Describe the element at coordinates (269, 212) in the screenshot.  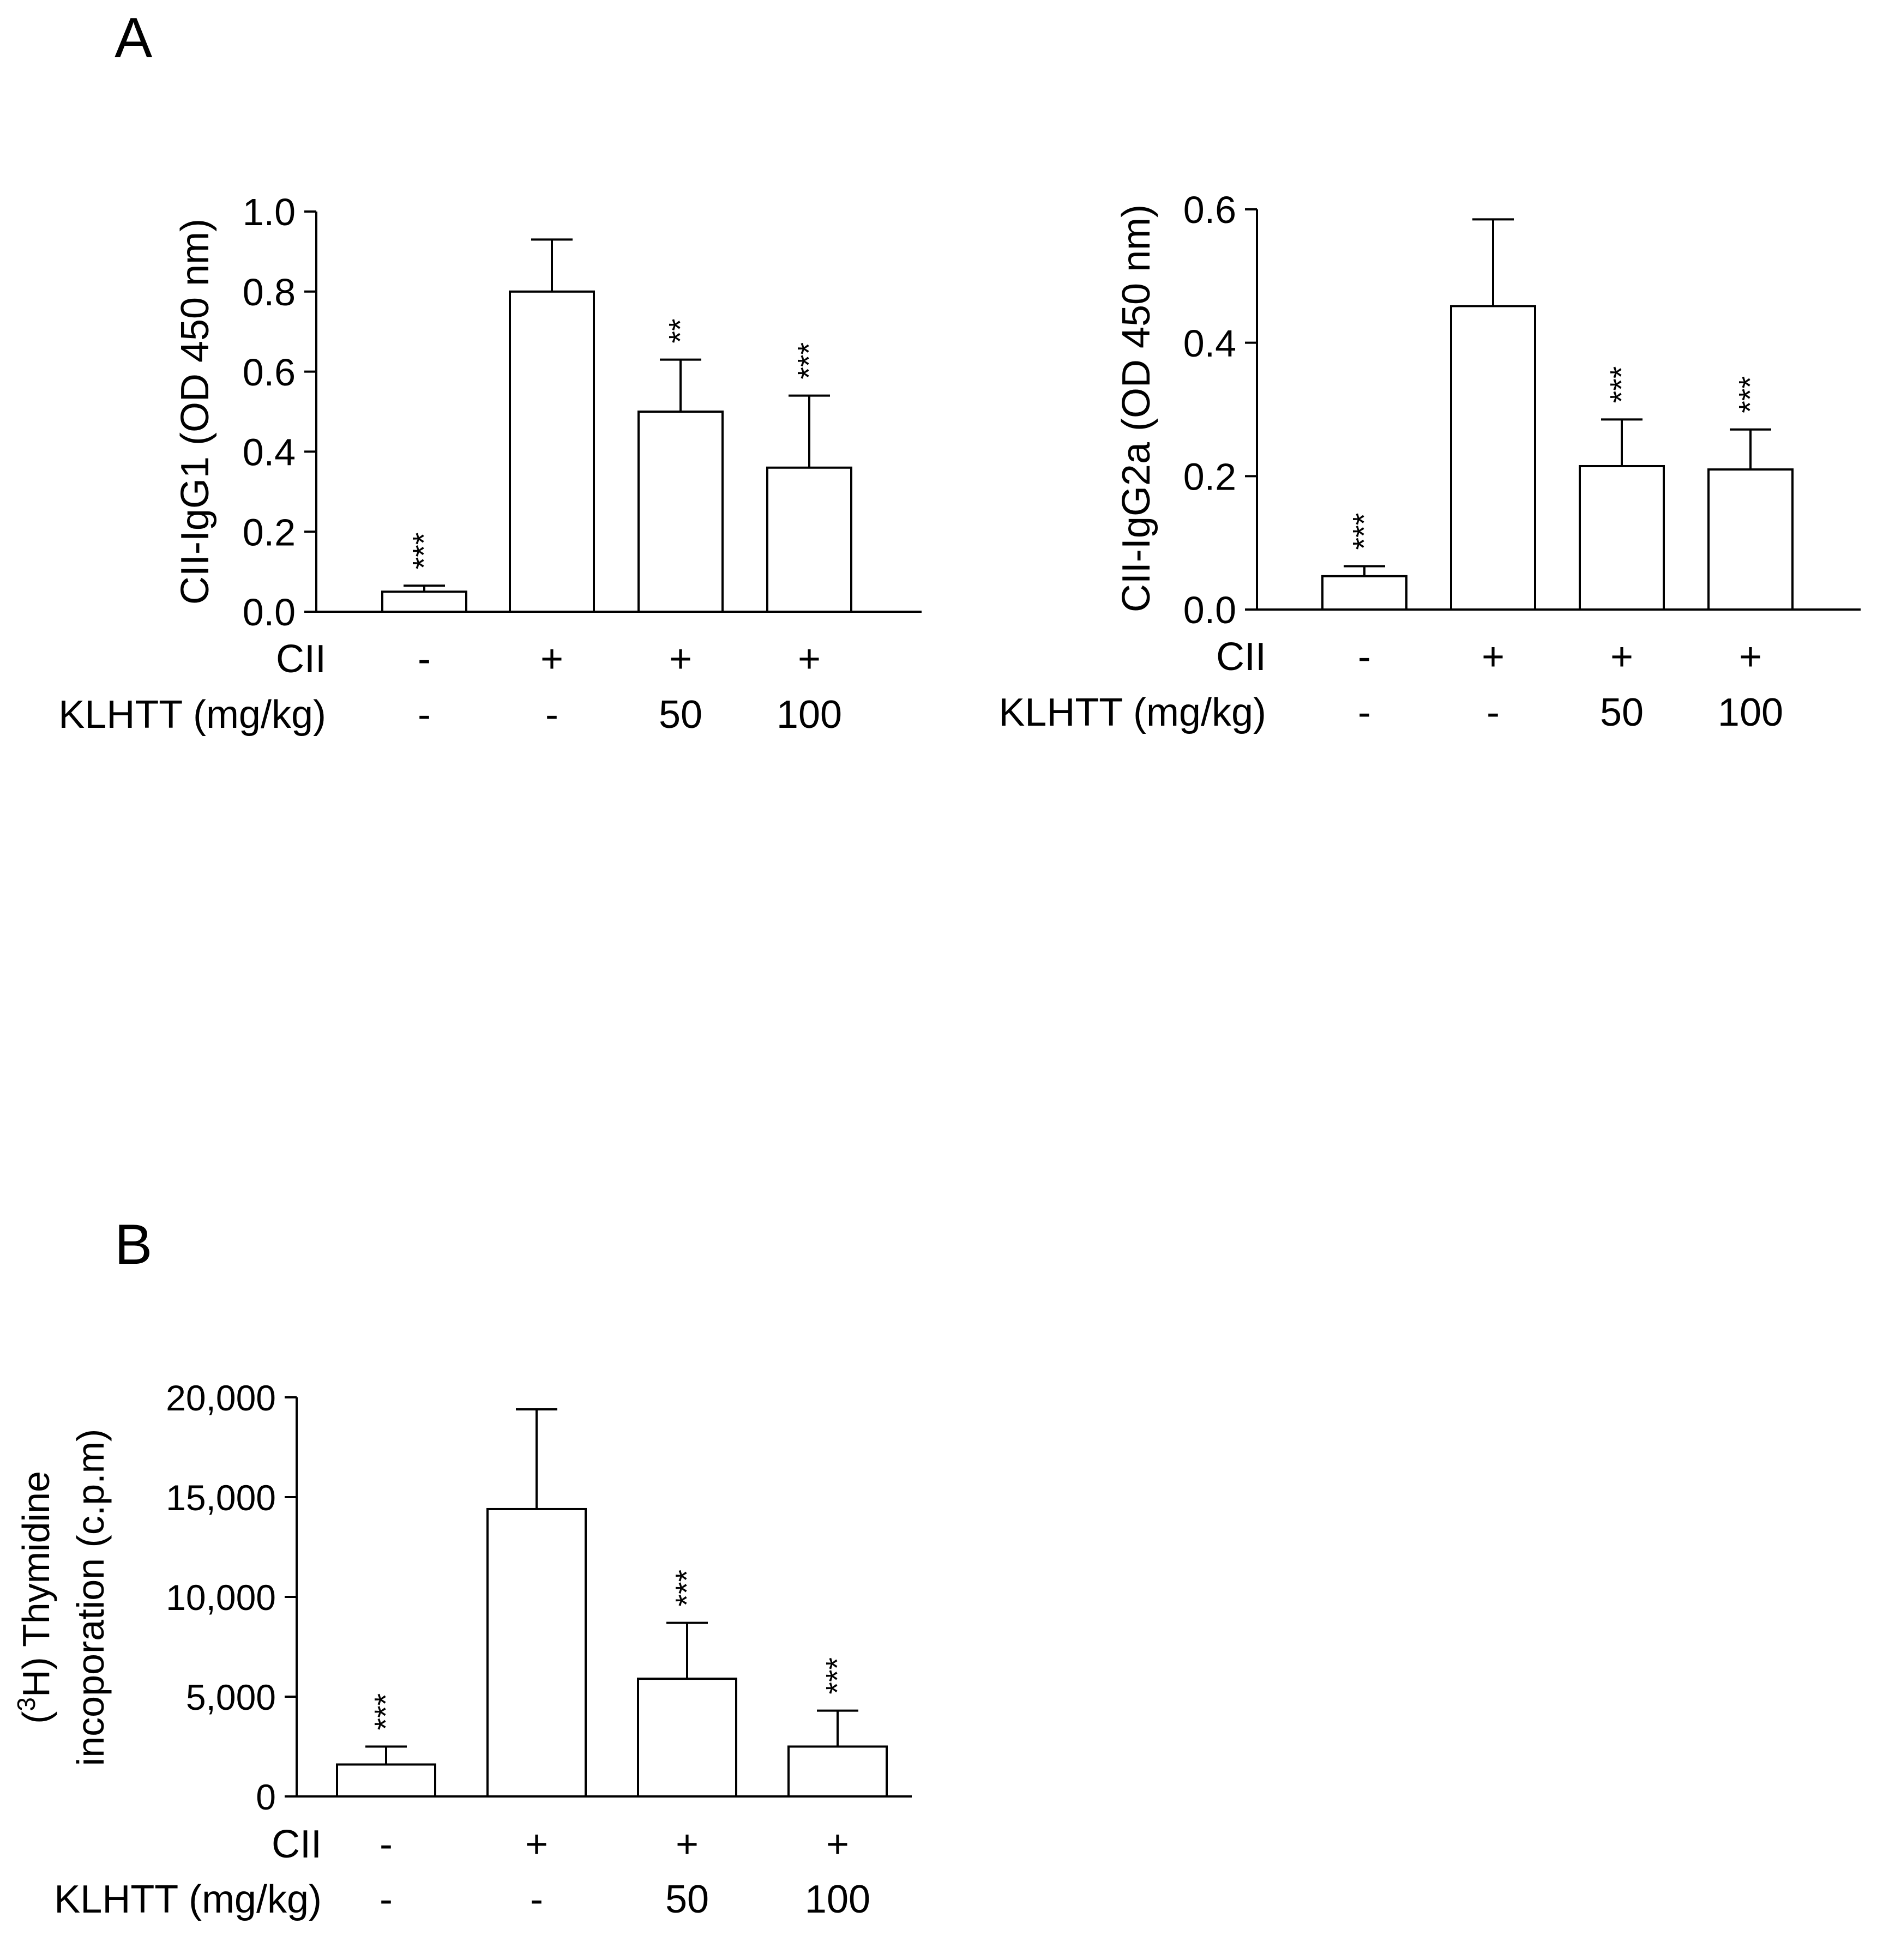
I see `y-tick-label: 1.0` at that location.